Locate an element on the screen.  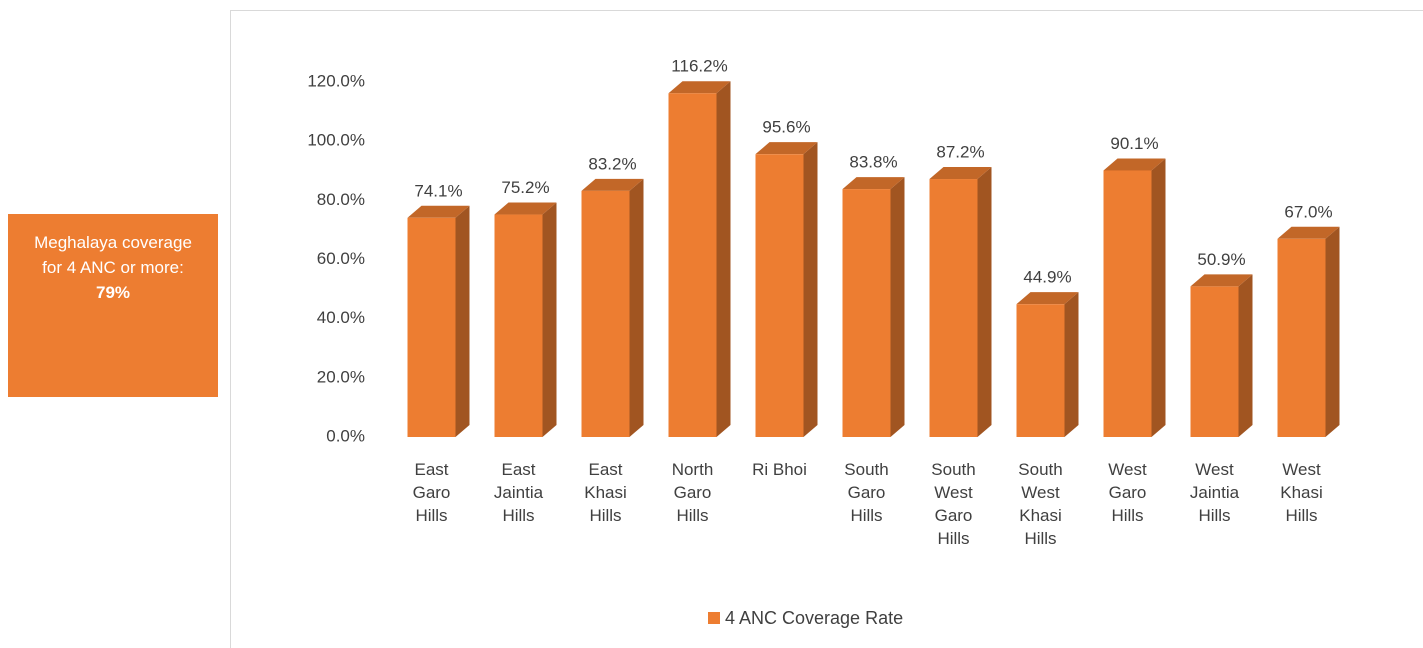
y-tick-label: 80.0% is located at coordinates (341, 199).